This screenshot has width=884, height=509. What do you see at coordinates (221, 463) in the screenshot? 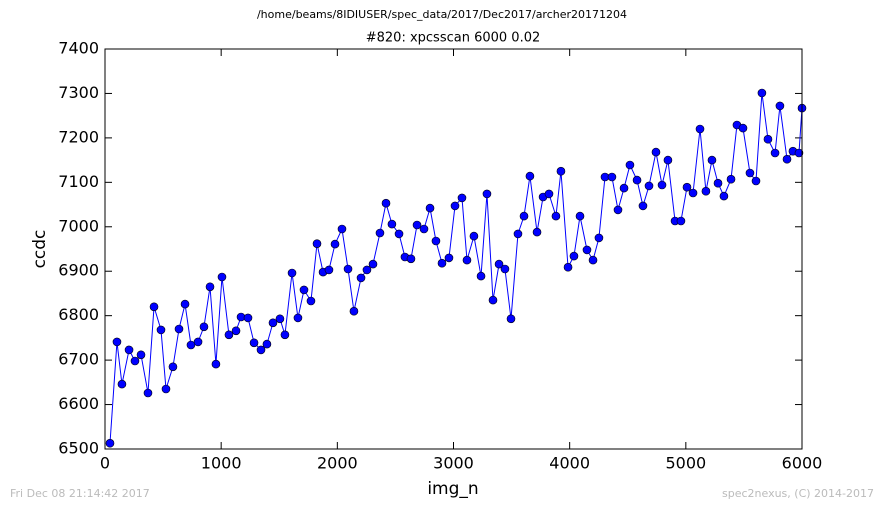
I see `x-tick-label: 1000` at bounding box center [221, 463].